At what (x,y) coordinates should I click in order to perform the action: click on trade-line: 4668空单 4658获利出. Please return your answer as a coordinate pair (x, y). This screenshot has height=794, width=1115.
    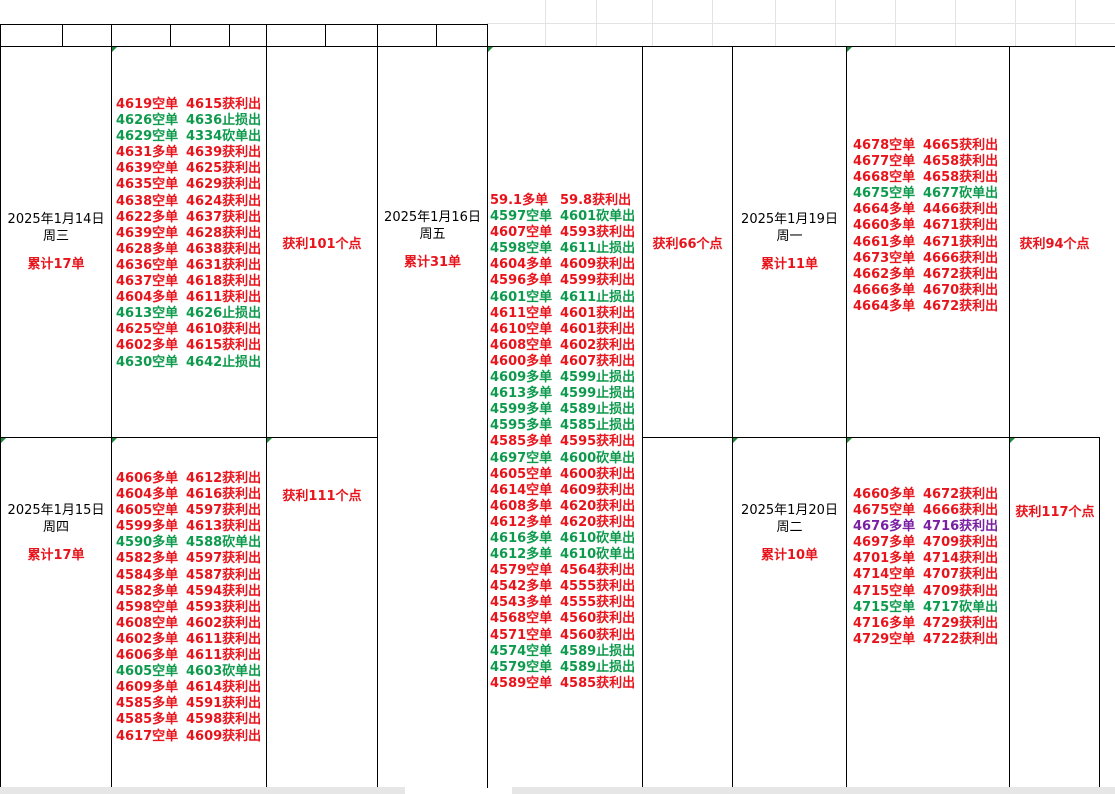
    Looking at the image, I should click on (925, 178).